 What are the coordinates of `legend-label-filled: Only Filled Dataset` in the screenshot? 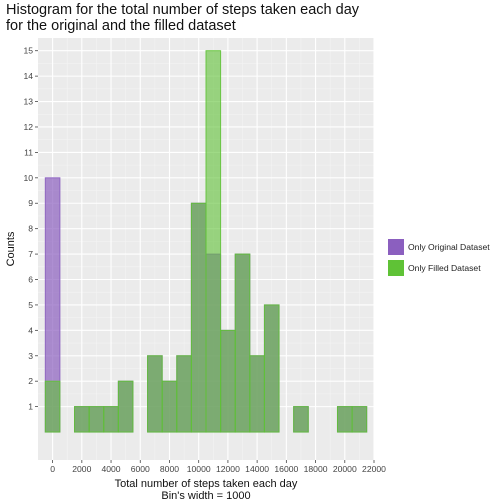 It's located at (444, 267).